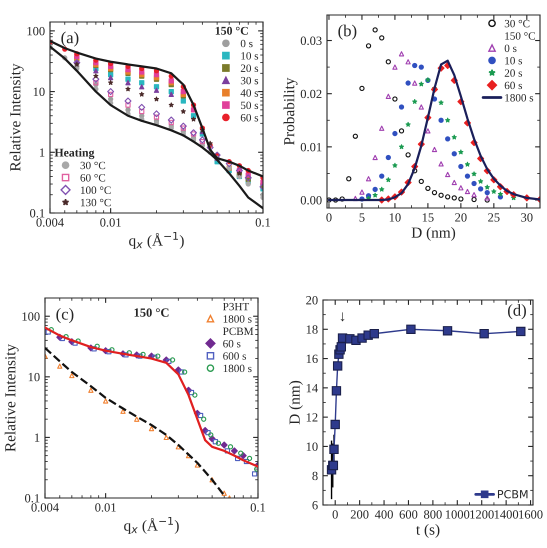 This screenshot has height=548, width=547. What do you see at coordinates (151, 312) in the screenshot?
I see `annotation: 150 °C` at bounding box center [151, 312].